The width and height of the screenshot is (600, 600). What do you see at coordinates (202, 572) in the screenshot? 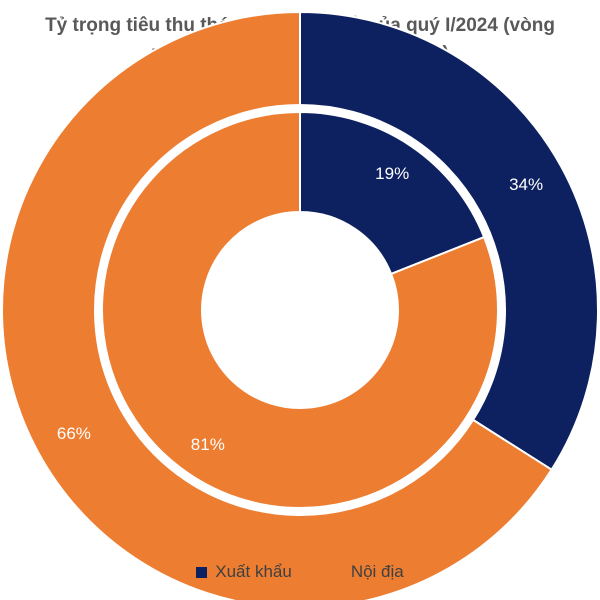
I see `legend-swatch-xuat-khau` at bounding box center [202, 572].